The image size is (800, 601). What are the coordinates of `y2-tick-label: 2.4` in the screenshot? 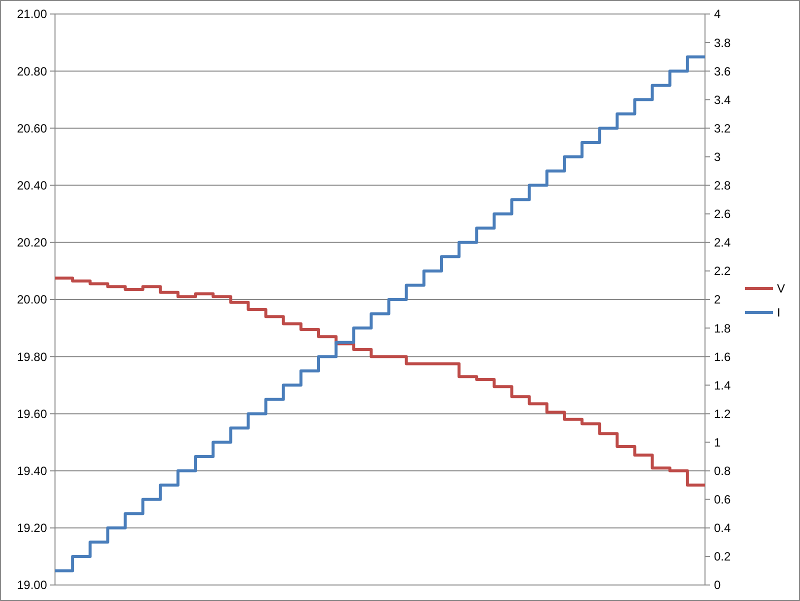 It's located at (723, 243).